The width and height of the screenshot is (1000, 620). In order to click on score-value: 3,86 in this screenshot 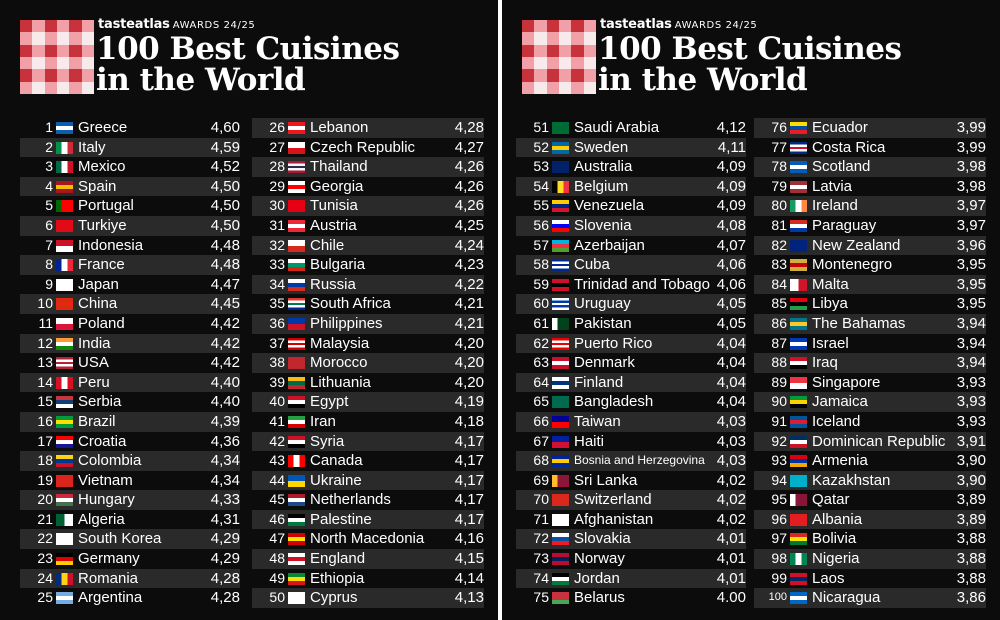, I will do `click(971, 598)`.